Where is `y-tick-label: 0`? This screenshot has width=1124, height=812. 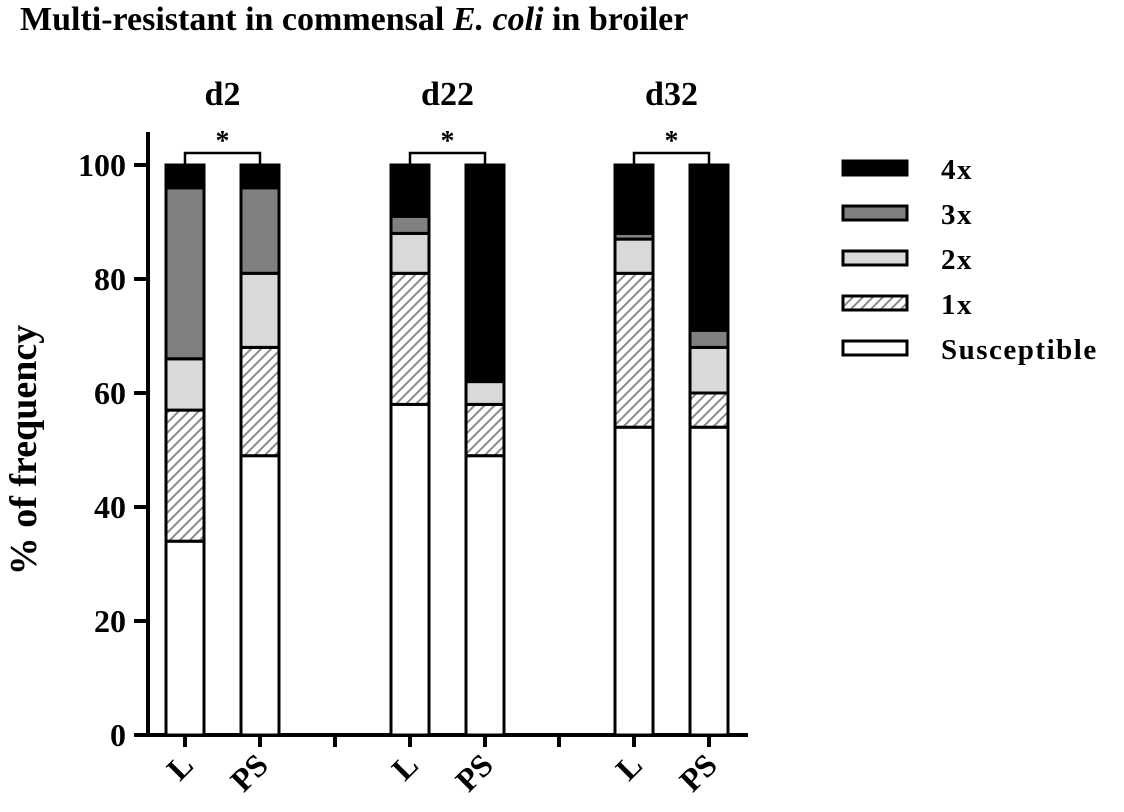
y-tick-label: 0 is located at coordinates (118, 735).